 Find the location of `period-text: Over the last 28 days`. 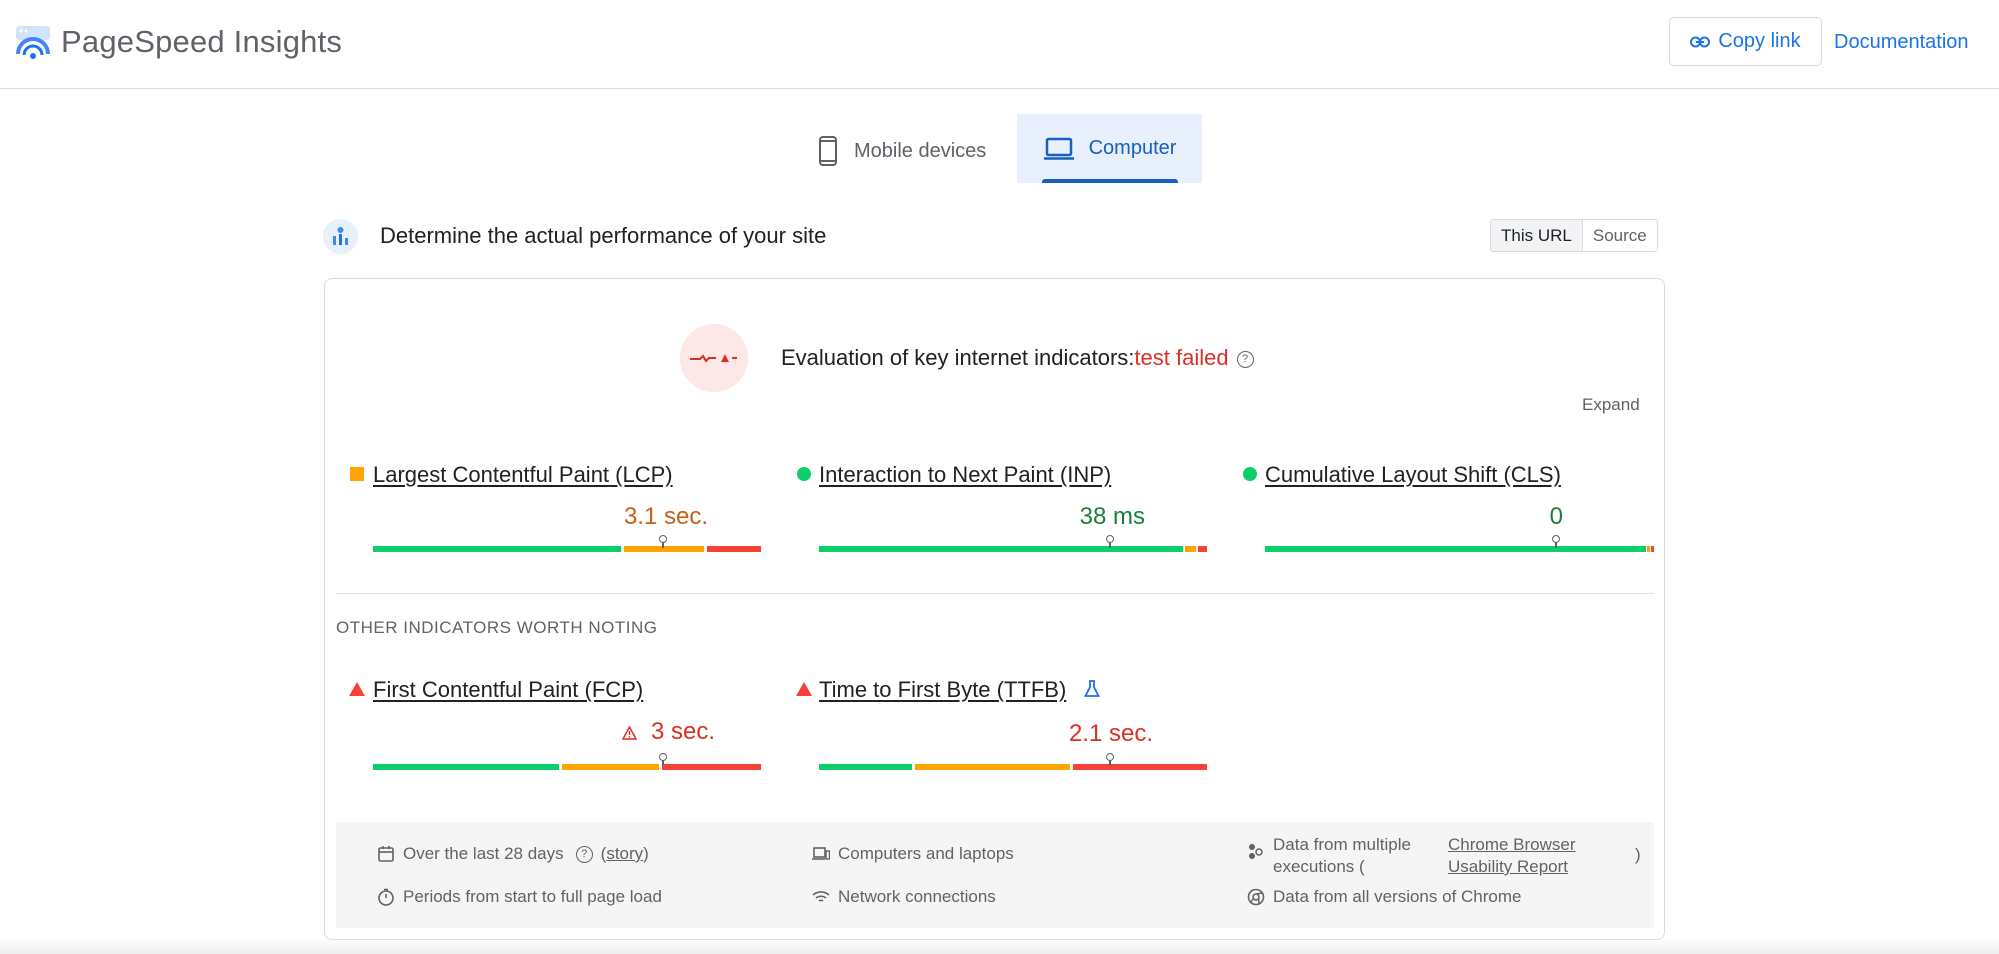

period-text: Over the last 28 days is located at coordinates (483, 853).